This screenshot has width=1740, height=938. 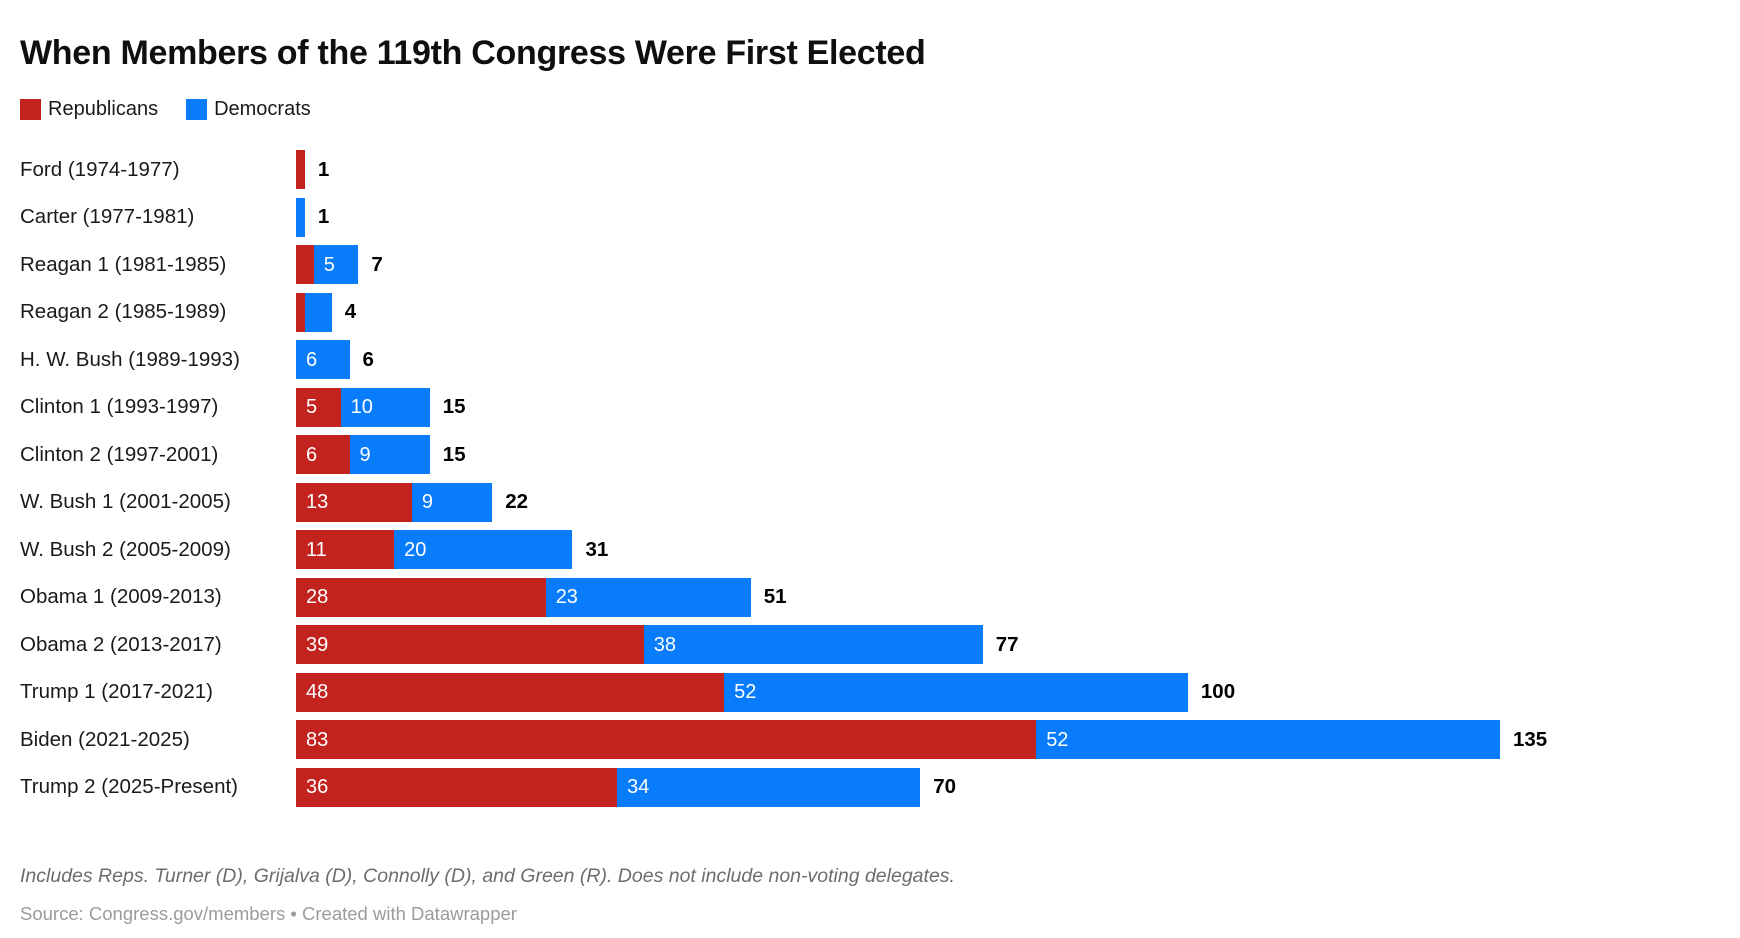 I want to click on bar-track: 39 38 77, so click(x=657, y=645).